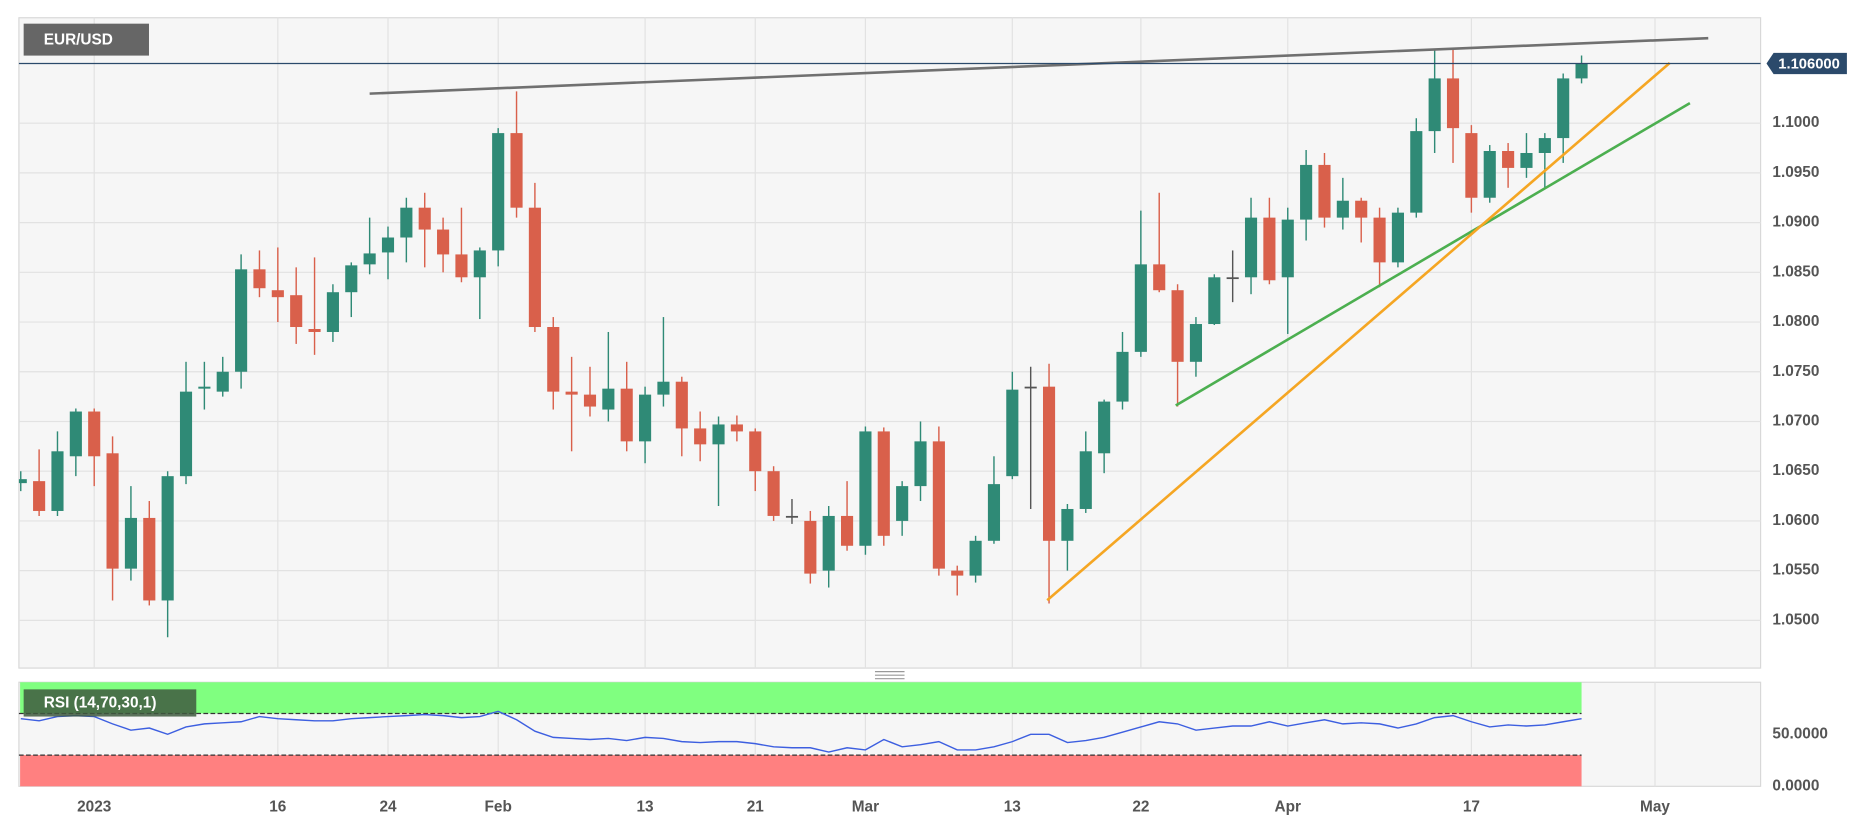  Describe the element at coordinates (1795, 785) in the screenshot. I see `rsi-tick-label: 0.0000` at that location.